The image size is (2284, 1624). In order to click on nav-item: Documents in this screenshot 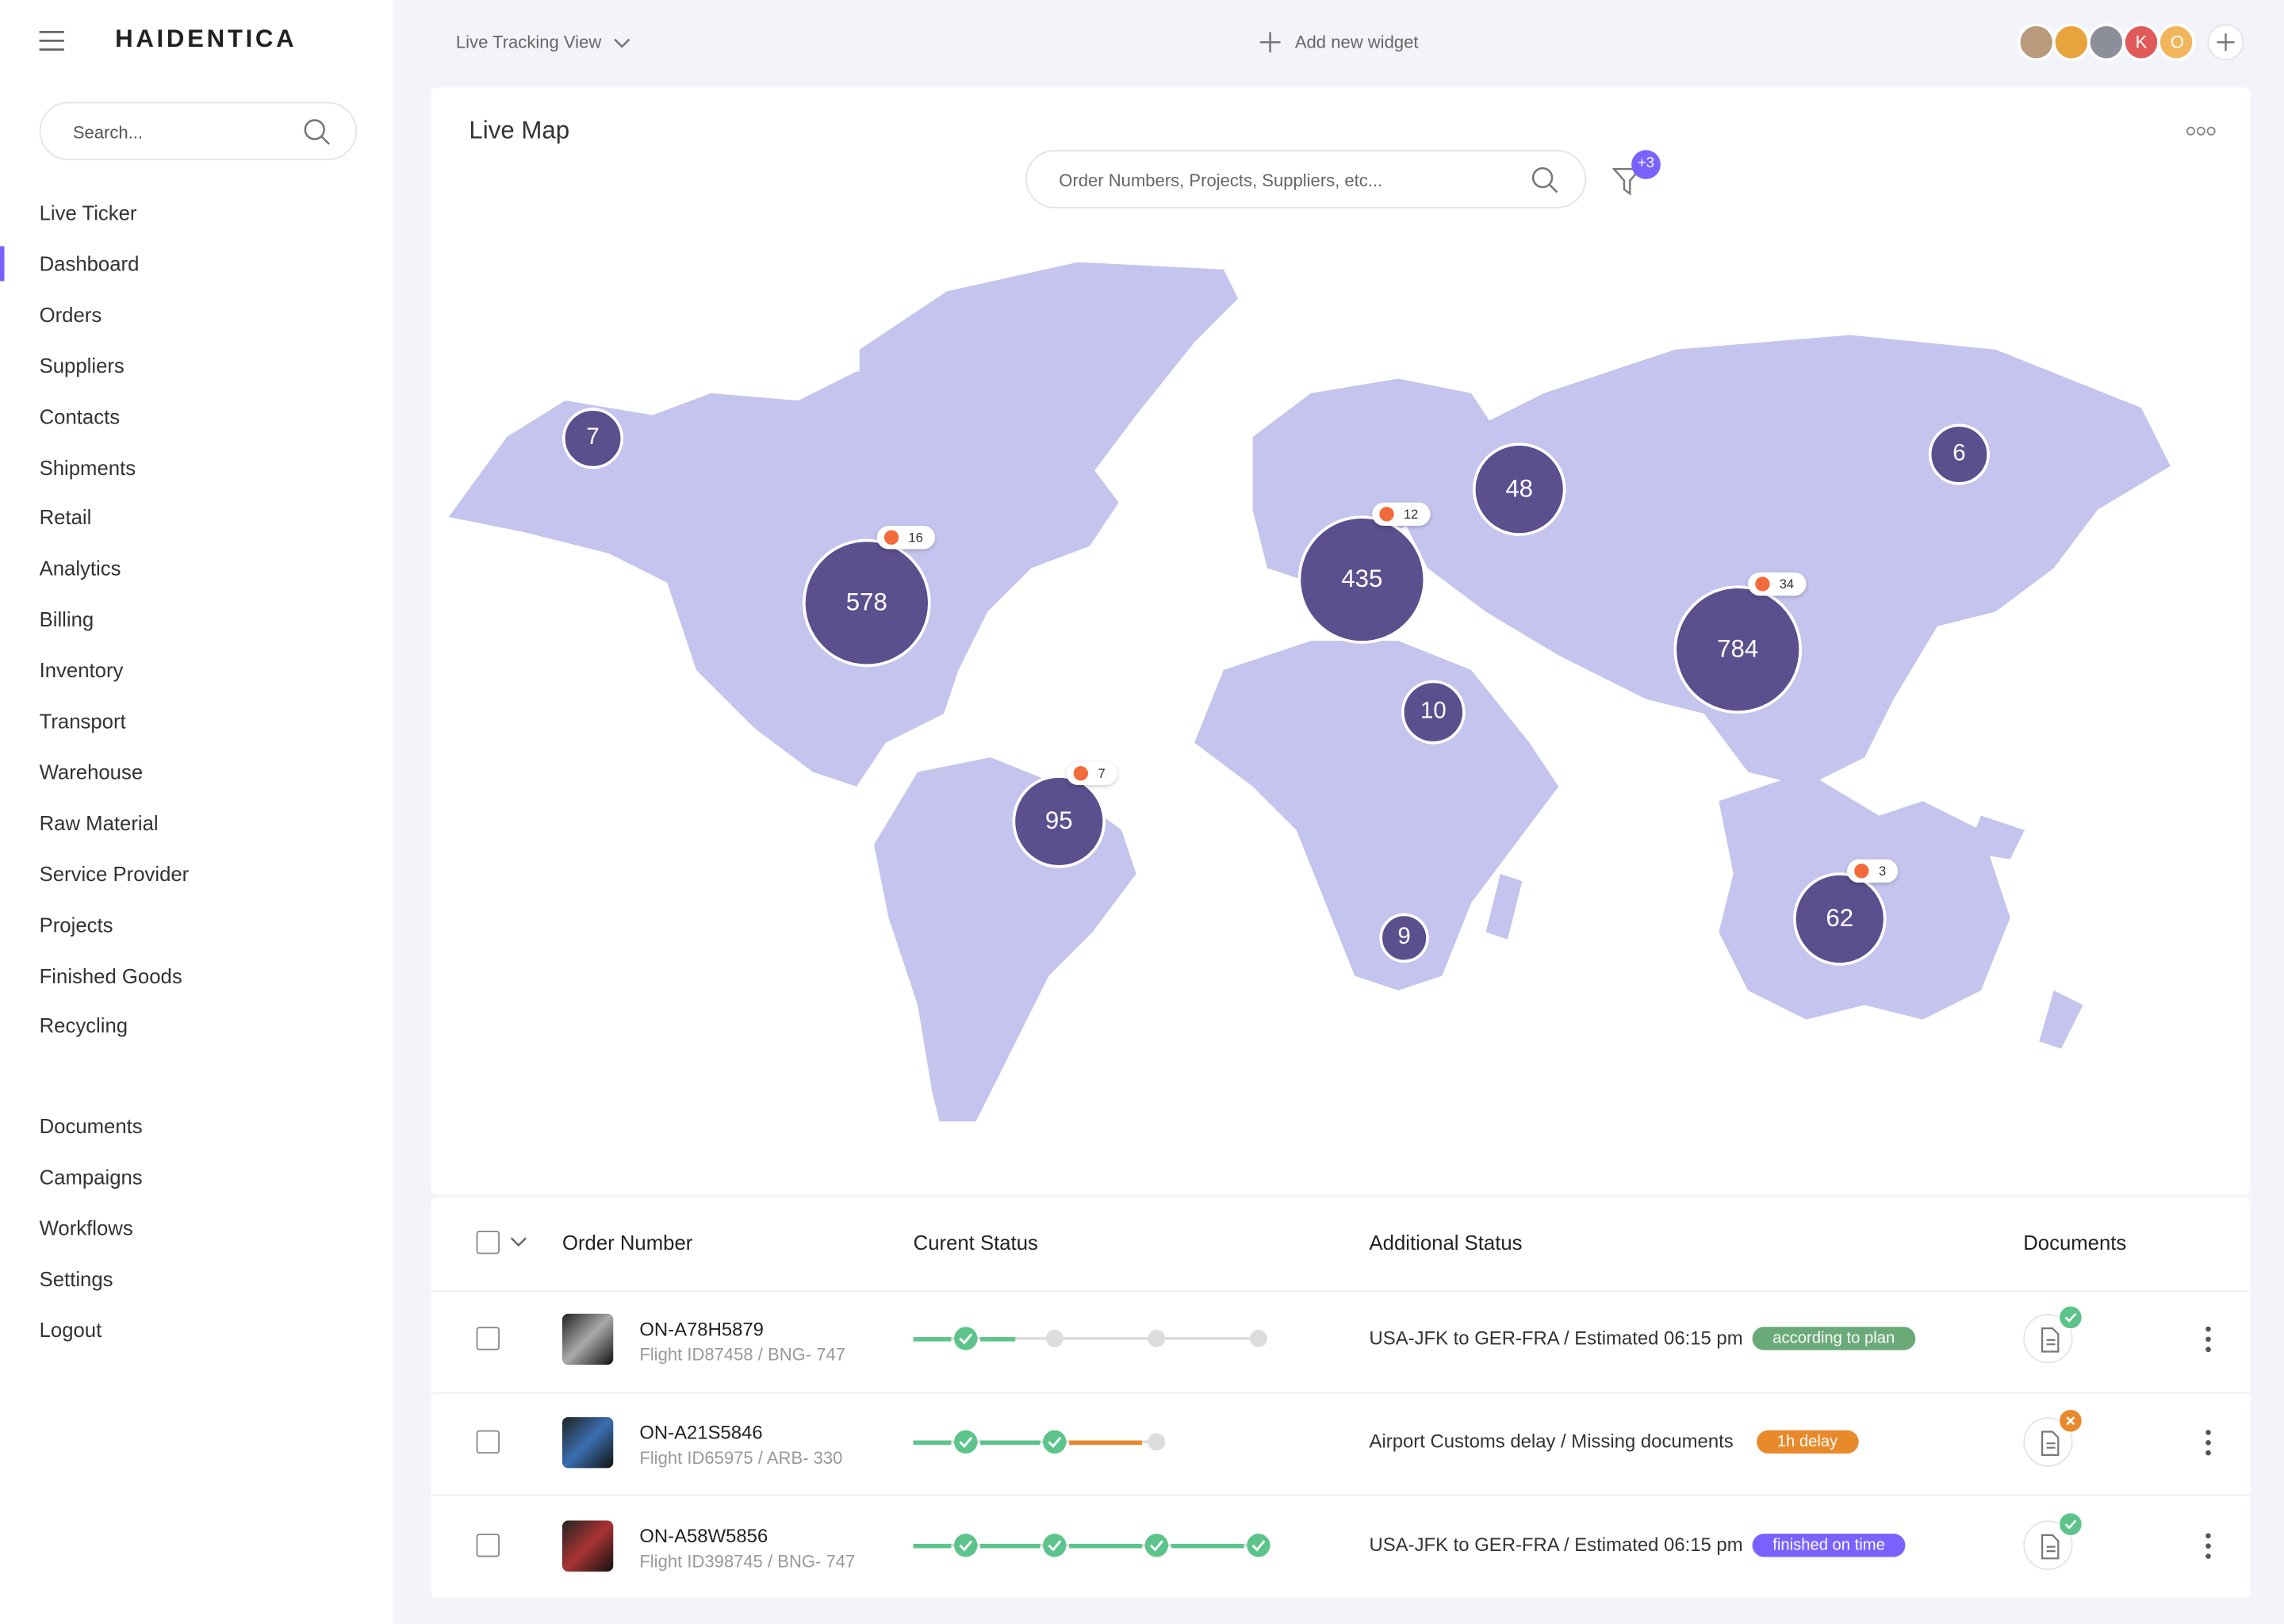, I will do `click(91, 1126)`.